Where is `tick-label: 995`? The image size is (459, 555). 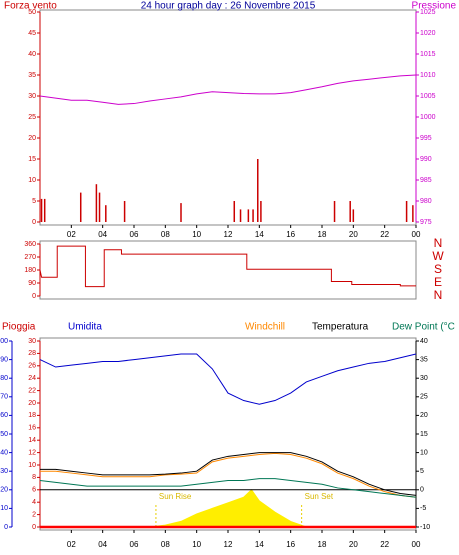
tick-label: 995 is located at coordinates (426, 138).